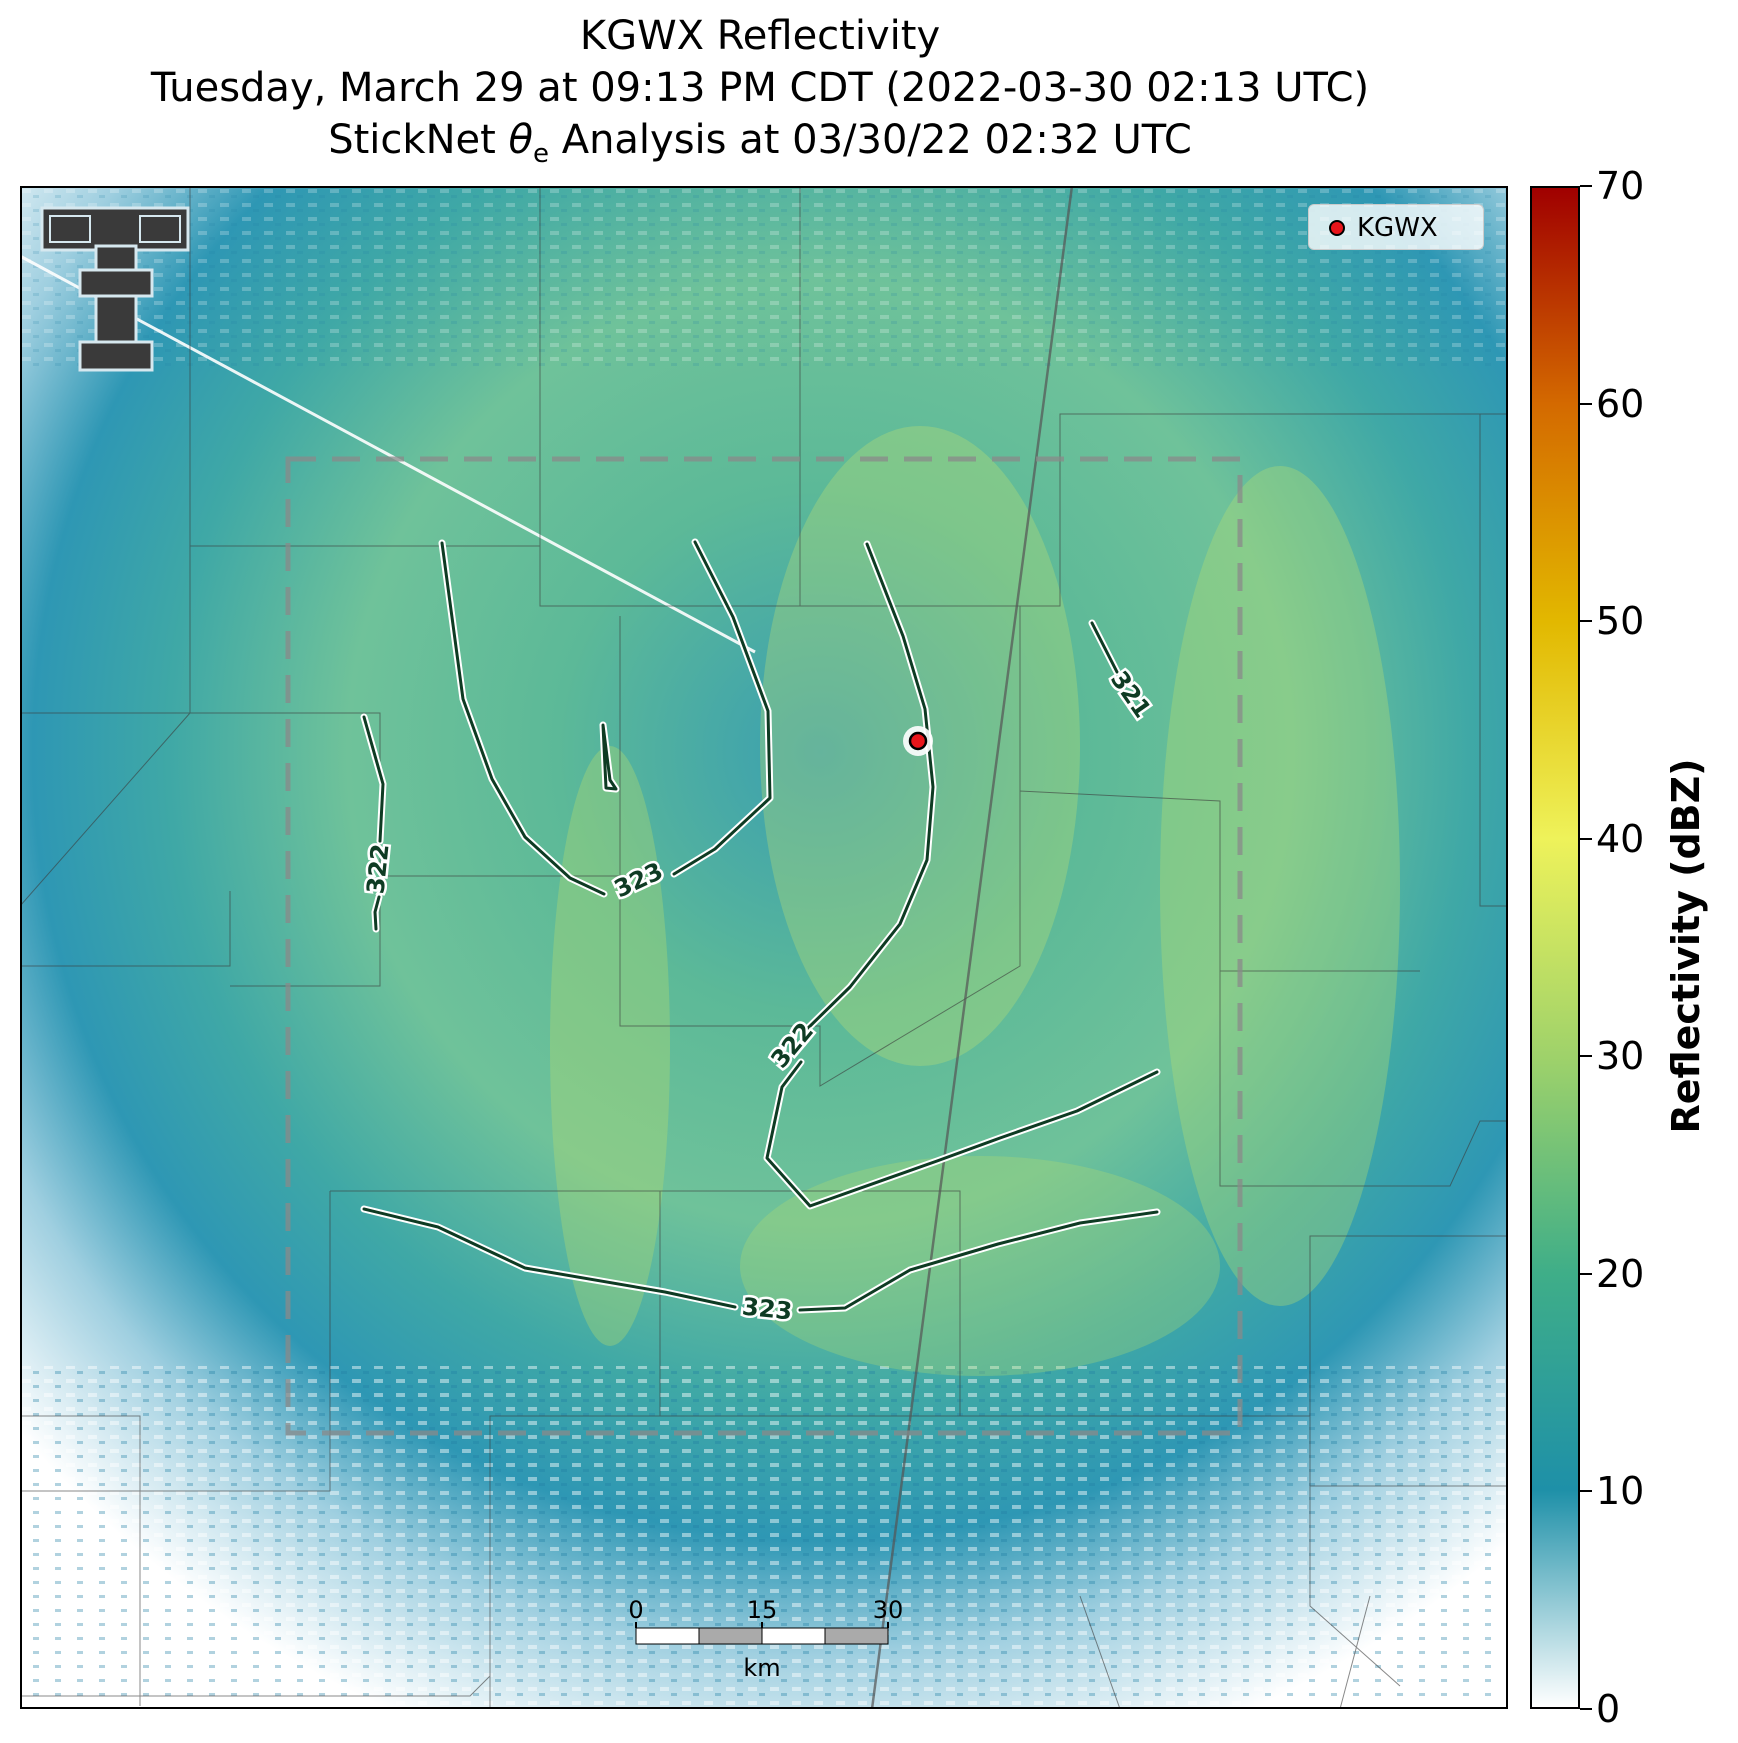 This screenshot has height=1743, width=1738. Describe the element at coordinates (764, 276) in the screenshot. I see `radar-speckle-top` at that location.